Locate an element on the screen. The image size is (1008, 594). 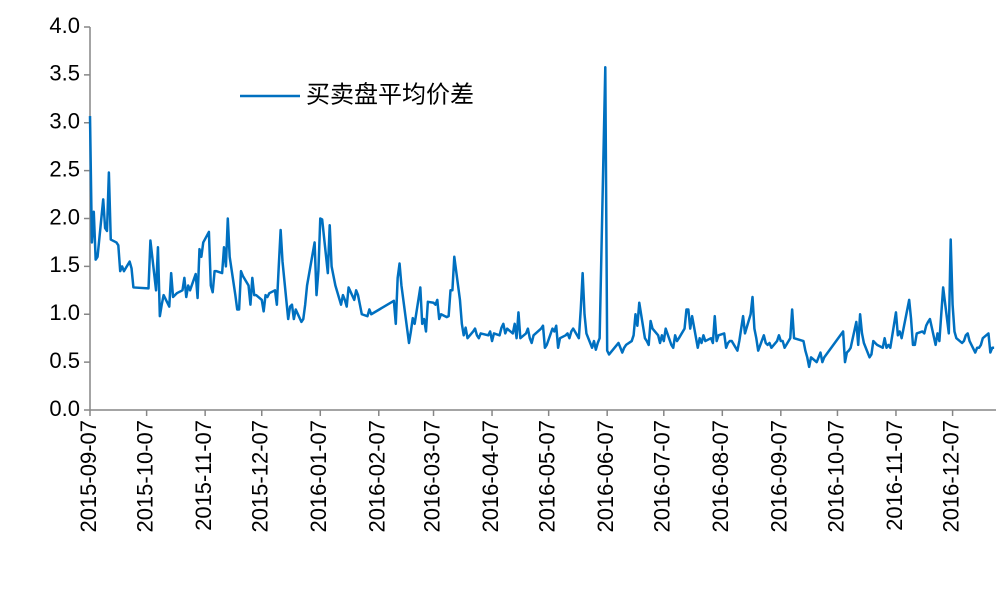
x-tick-label: 2016-09-07 is located at coordinates (779, 476).